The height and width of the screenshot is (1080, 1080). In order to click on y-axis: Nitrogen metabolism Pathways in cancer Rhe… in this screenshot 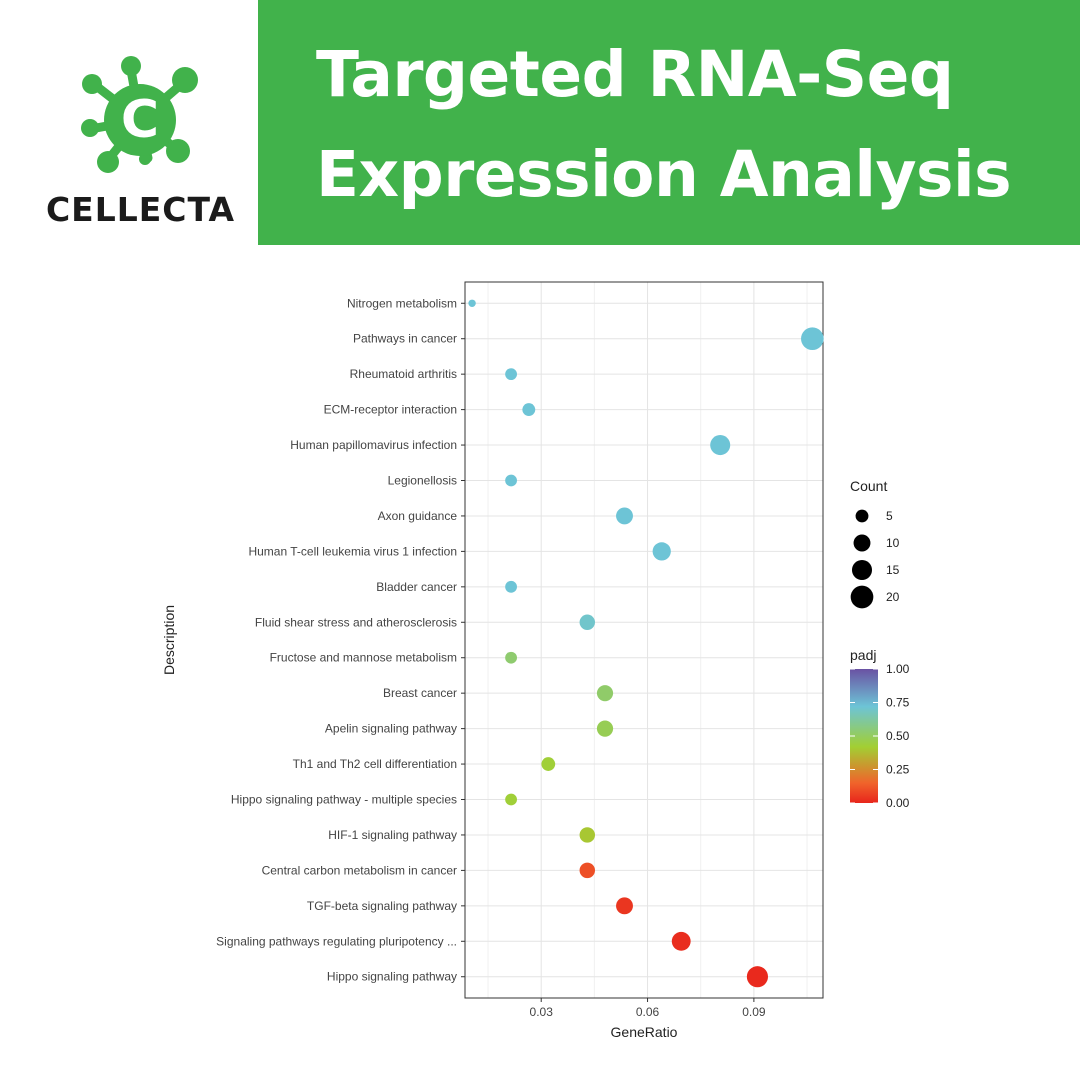, I will do `click(340, 640)`.